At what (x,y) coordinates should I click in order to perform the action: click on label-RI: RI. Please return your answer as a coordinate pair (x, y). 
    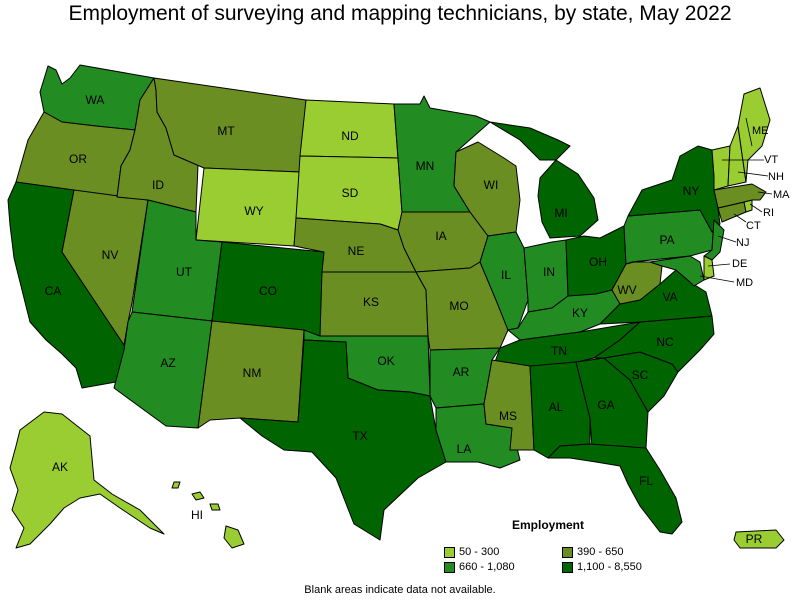
    Looking at the image, I should click on (768, 213).